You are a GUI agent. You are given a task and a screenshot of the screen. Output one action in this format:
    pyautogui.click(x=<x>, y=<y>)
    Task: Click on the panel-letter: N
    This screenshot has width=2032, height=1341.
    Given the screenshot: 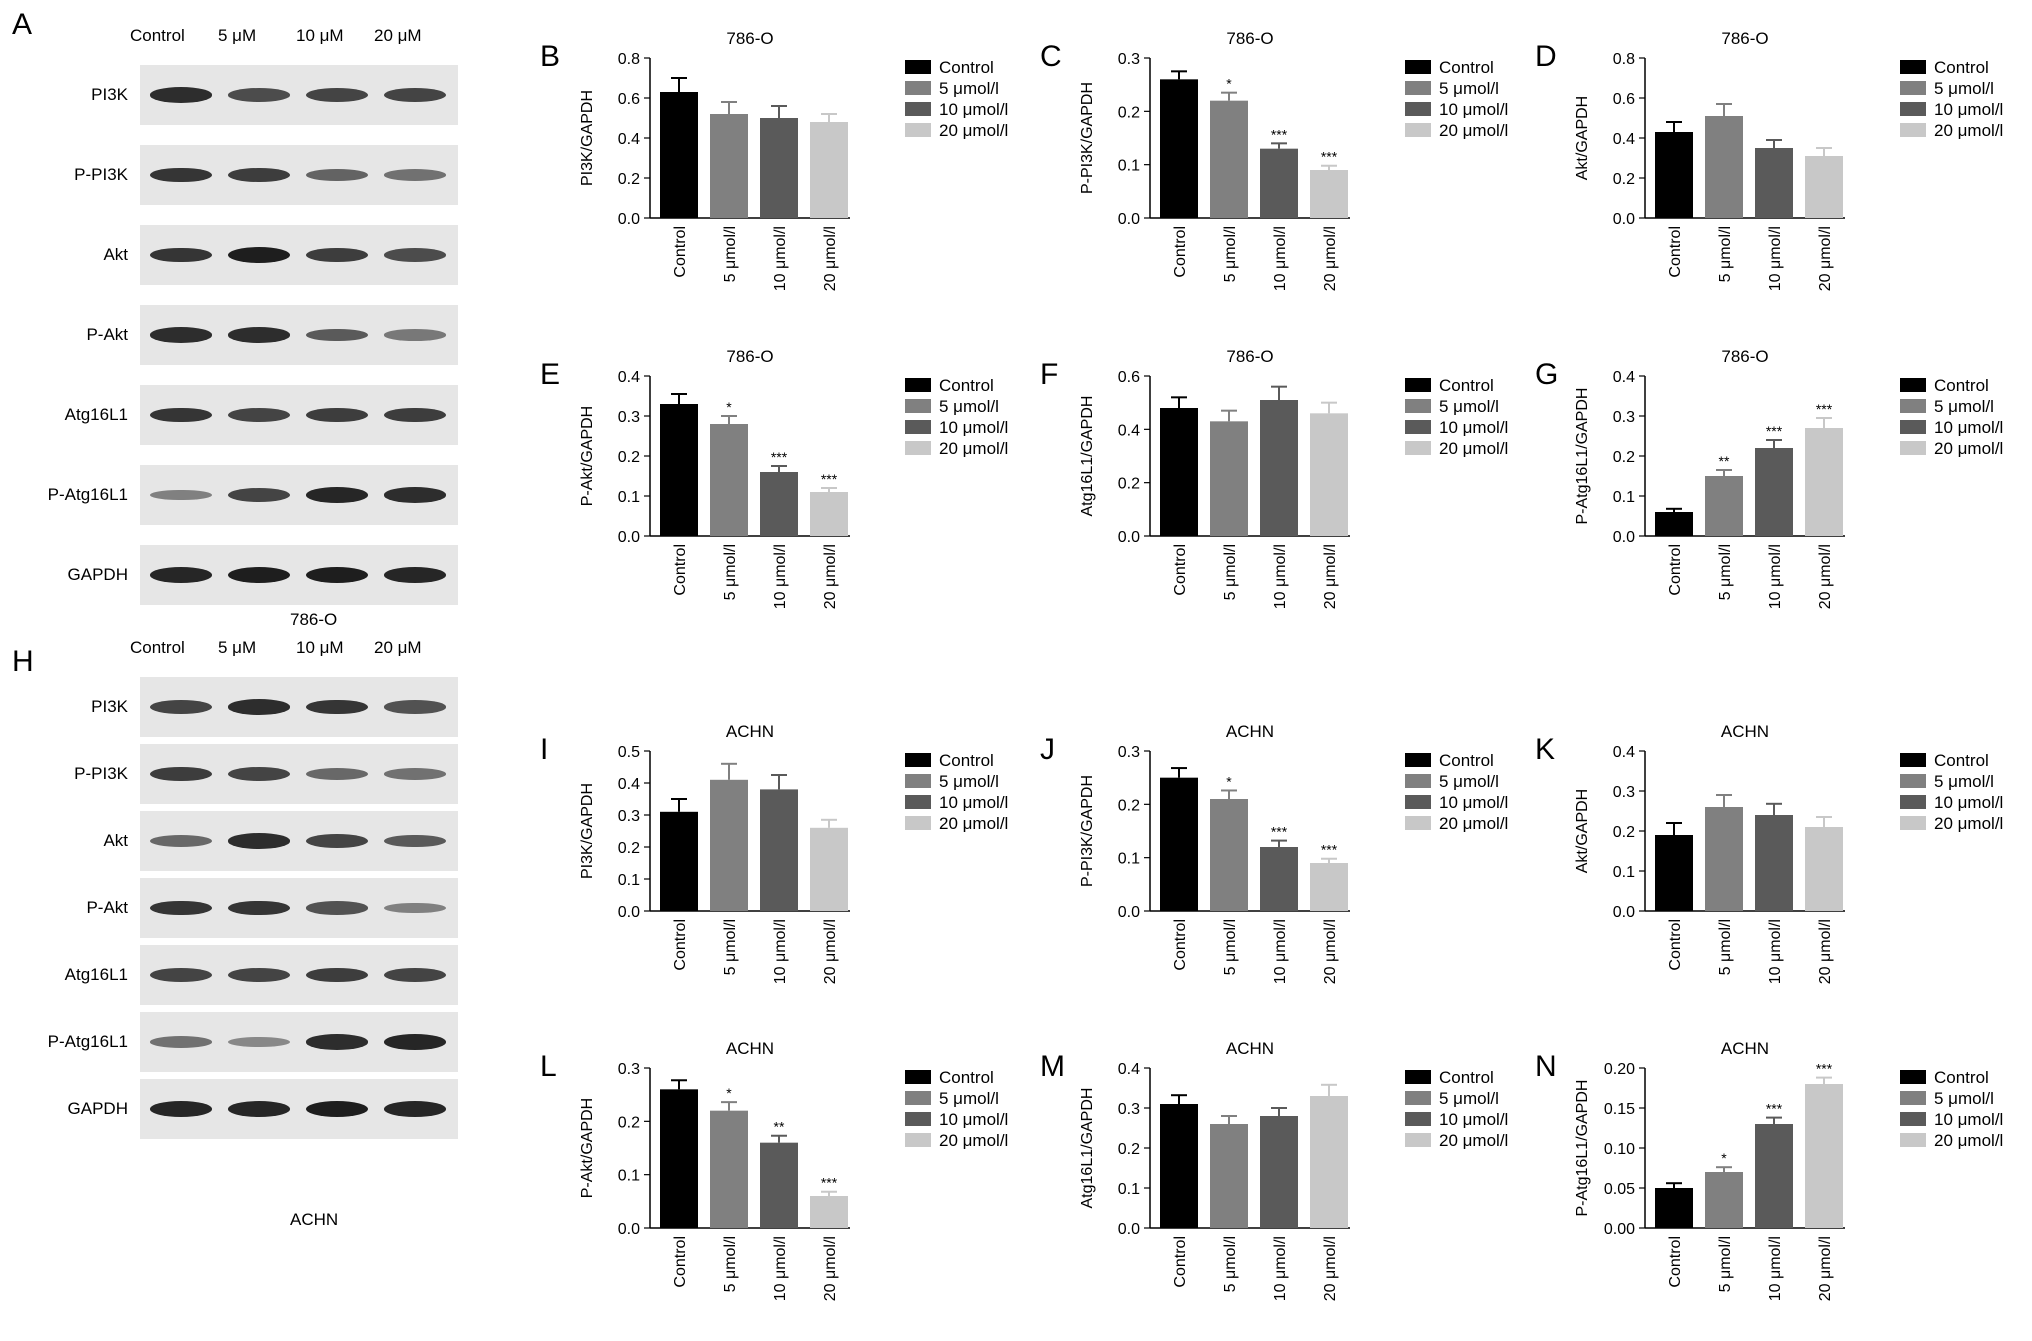 What is the action you would take?
    pyautogui.click(x=1546, y=1066)
    